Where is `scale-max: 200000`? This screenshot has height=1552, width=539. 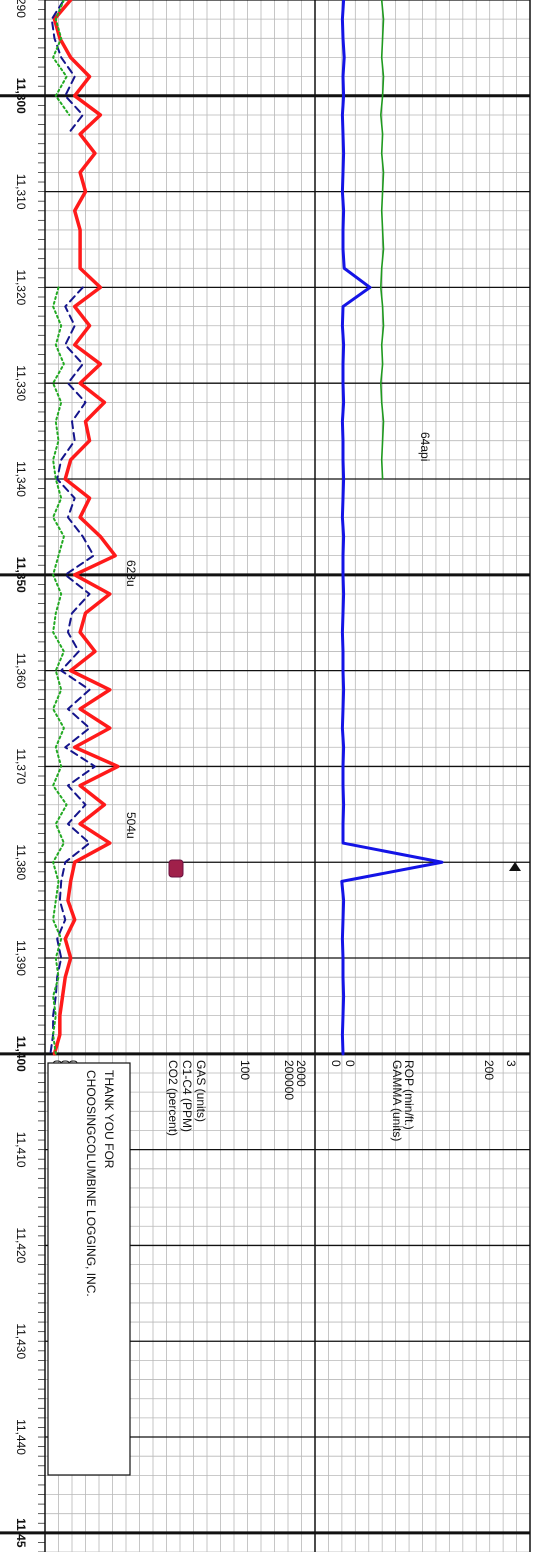 scale-max: 200000 is located at coordinates (289, 1080).